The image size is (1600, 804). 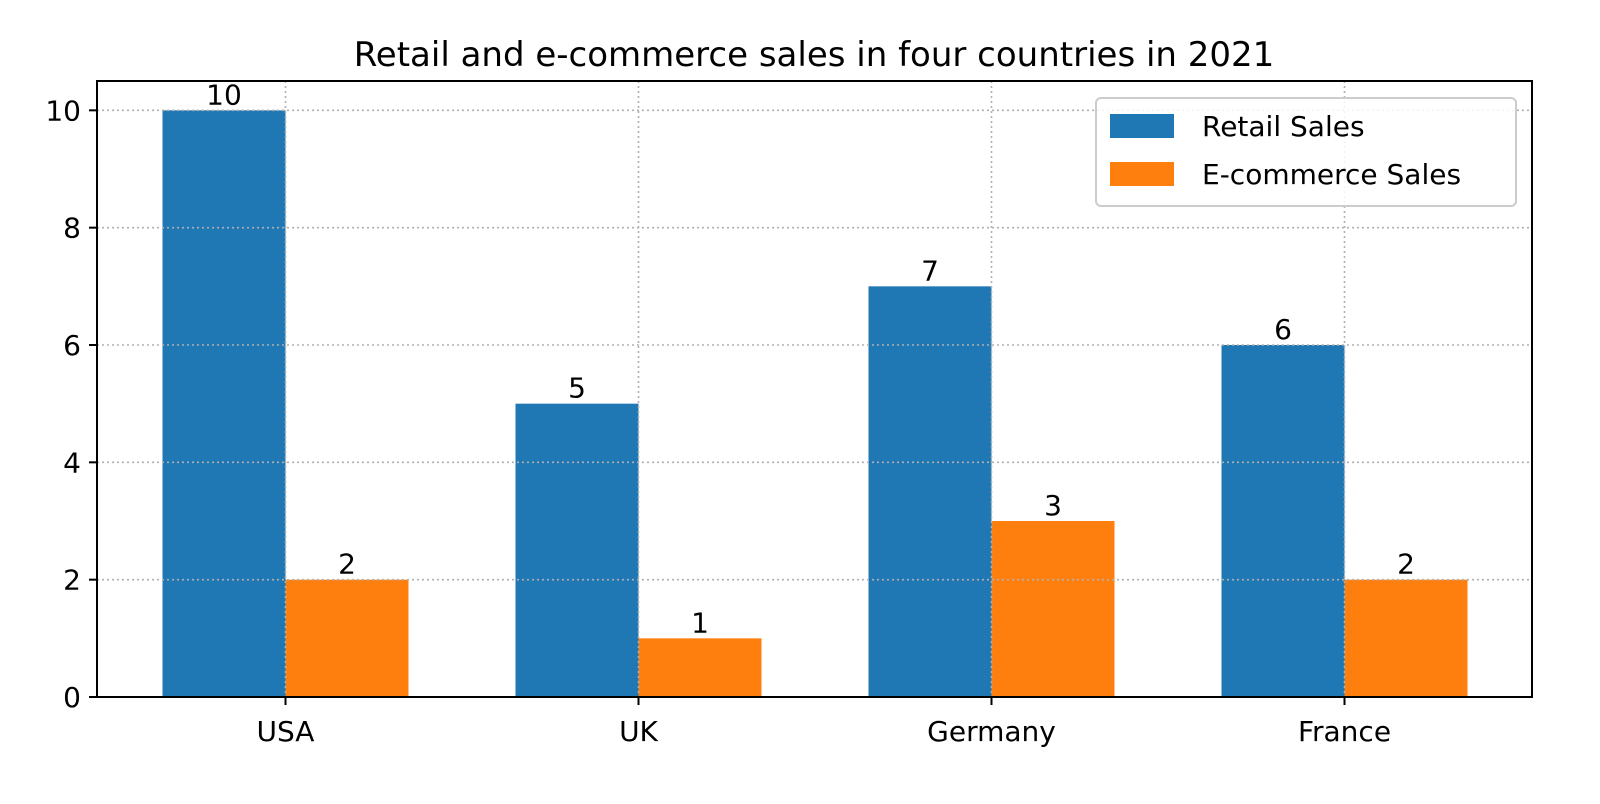 I want to click on legend-label: Retail Sales, so click(x=1283, y=126).